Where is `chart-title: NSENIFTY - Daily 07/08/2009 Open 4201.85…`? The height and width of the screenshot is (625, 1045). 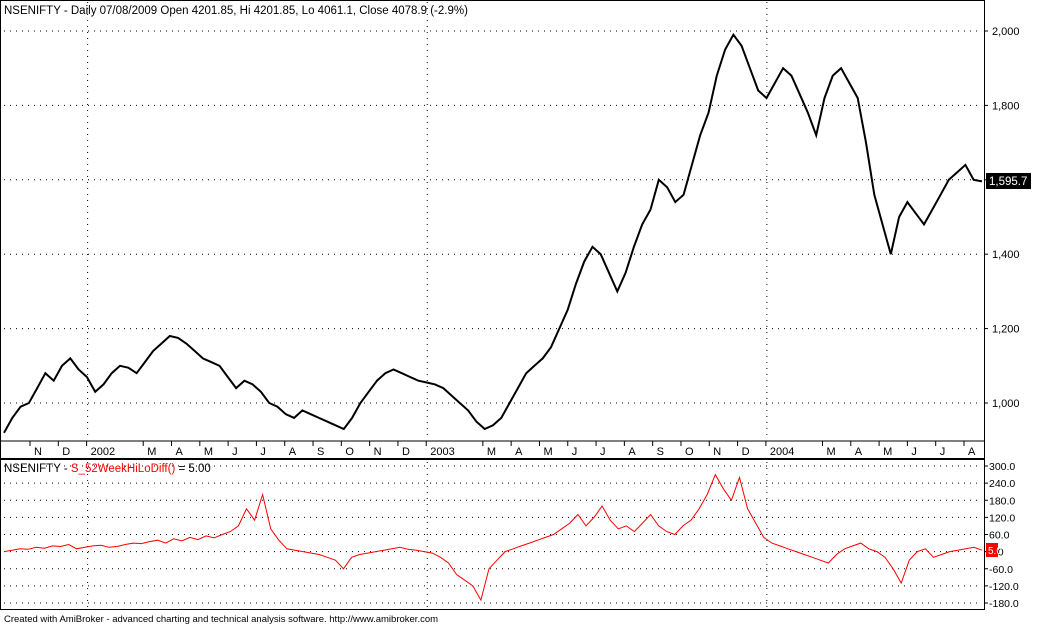 chart-title: NSENIFTY - Daily 07/08/2009 Open 4201.85… is located at coordinates (236, 11).